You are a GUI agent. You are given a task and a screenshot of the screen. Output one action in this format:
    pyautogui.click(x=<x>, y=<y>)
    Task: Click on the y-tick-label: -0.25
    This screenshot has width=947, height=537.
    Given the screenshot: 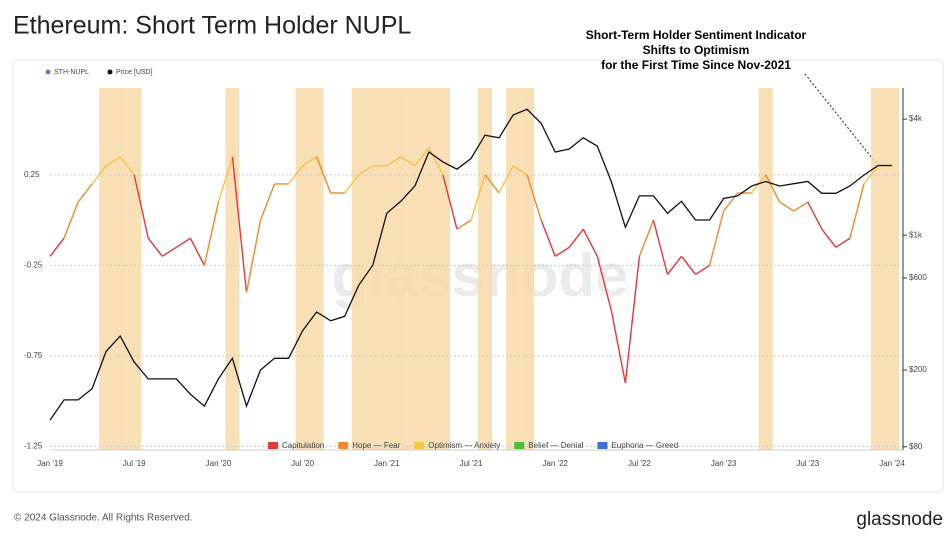 What is the action you would take?
    pyautogui.click(x=33, y=264)
    